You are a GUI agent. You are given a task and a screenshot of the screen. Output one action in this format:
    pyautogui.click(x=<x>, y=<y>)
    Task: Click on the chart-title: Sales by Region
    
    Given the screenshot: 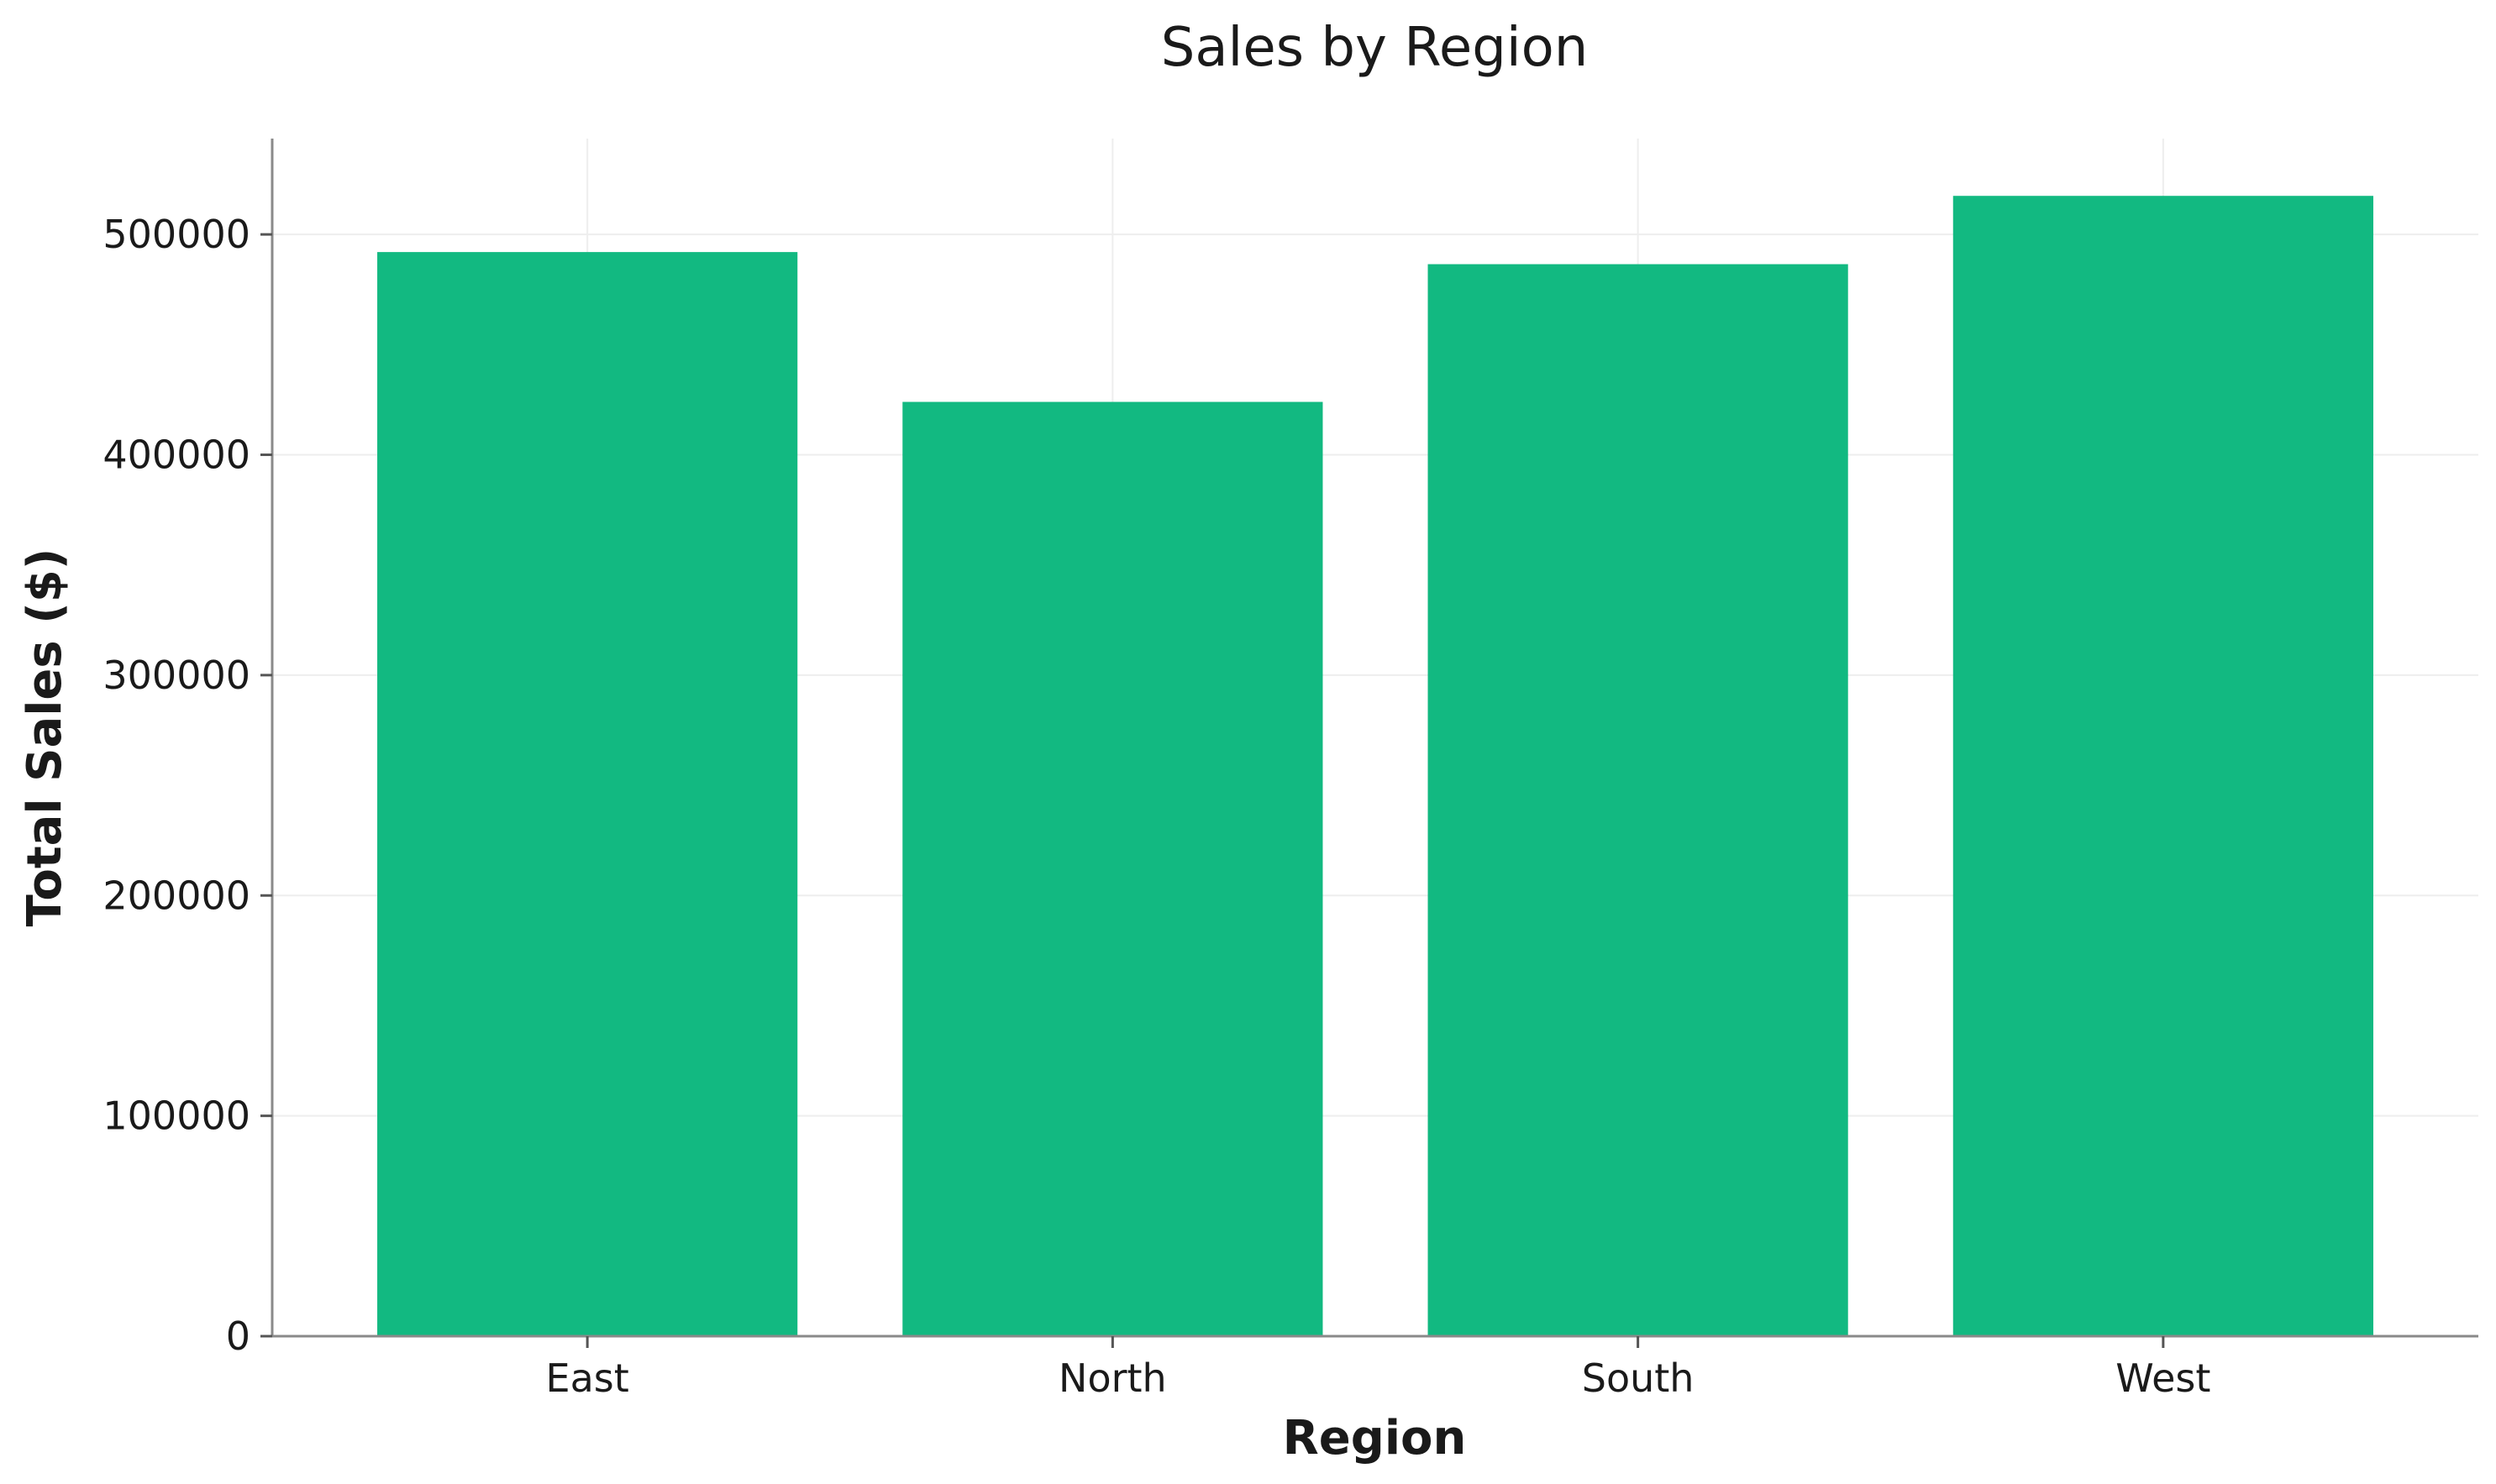 What is the action you would take?
    pyautogui.click(x=1375, y=48)
    